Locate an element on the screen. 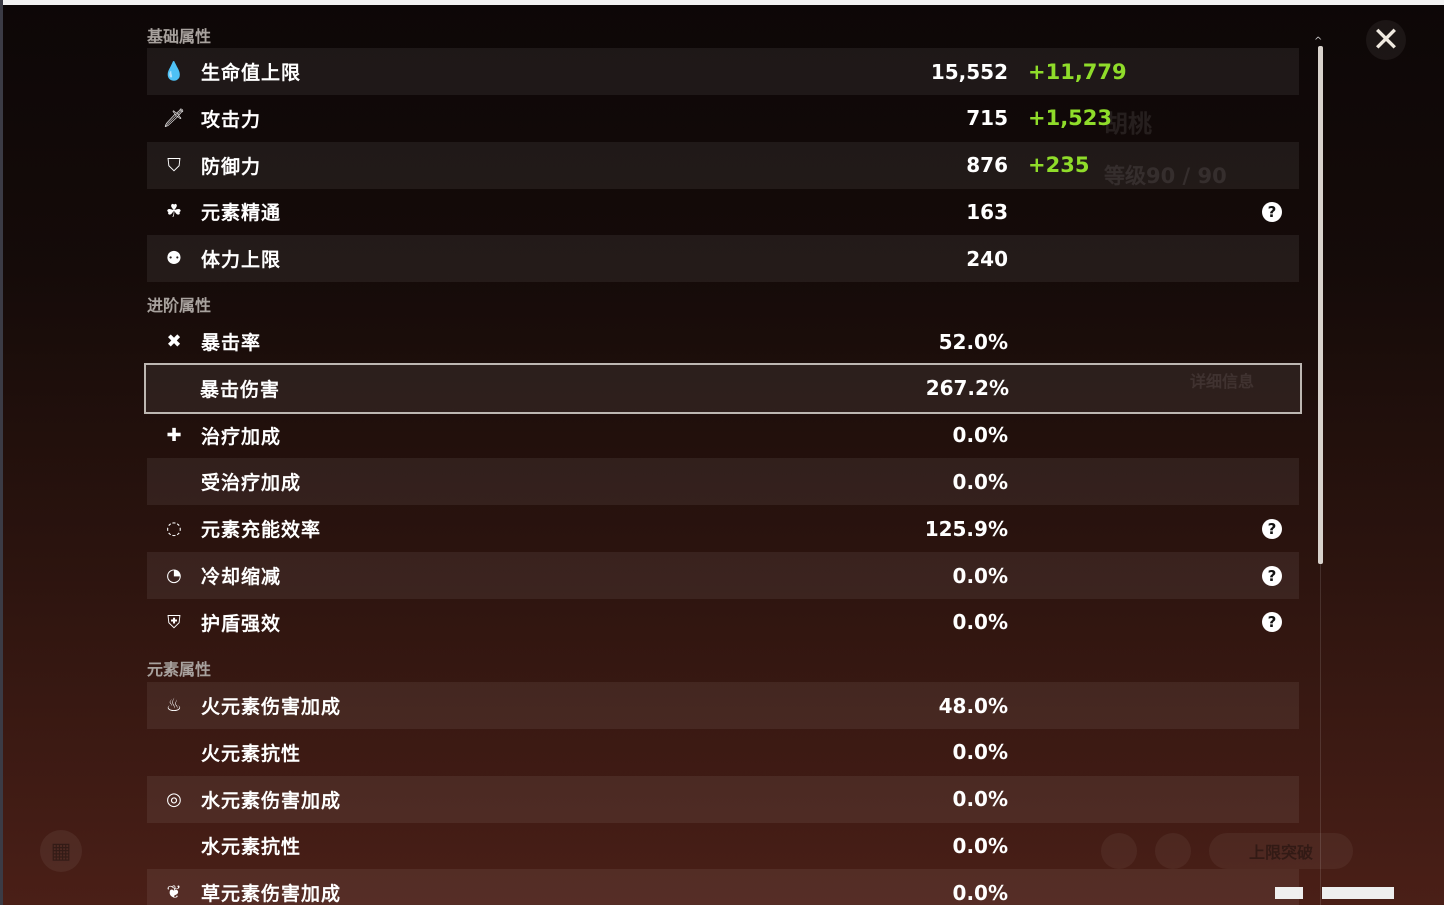  attribute-row: ⛉ 防御力 876 +235 is located at coordinates (723, 165).